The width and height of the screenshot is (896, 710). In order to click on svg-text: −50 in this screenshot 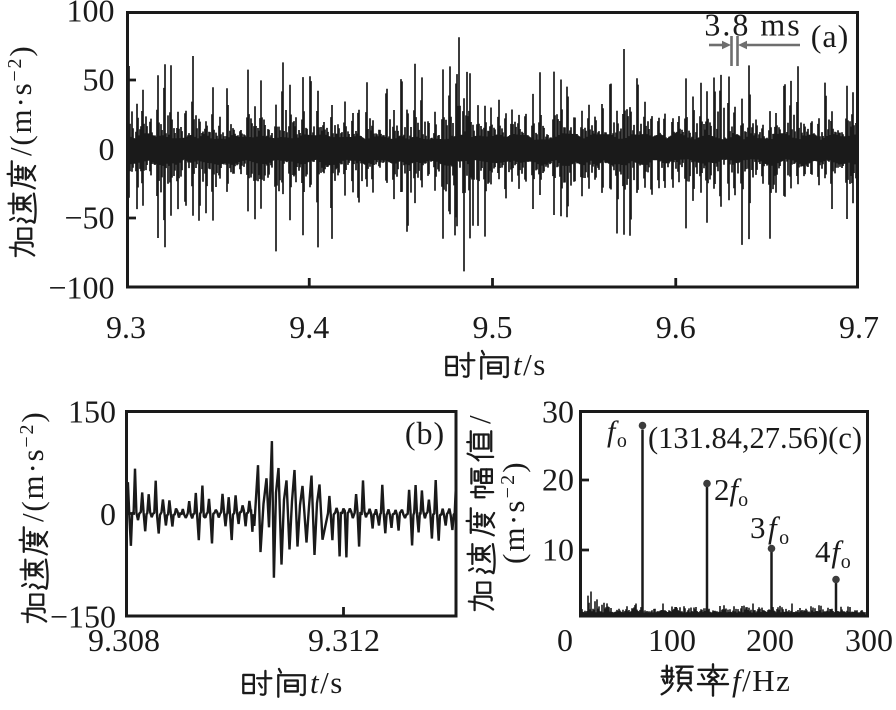, I will do `click(89, 218)`.